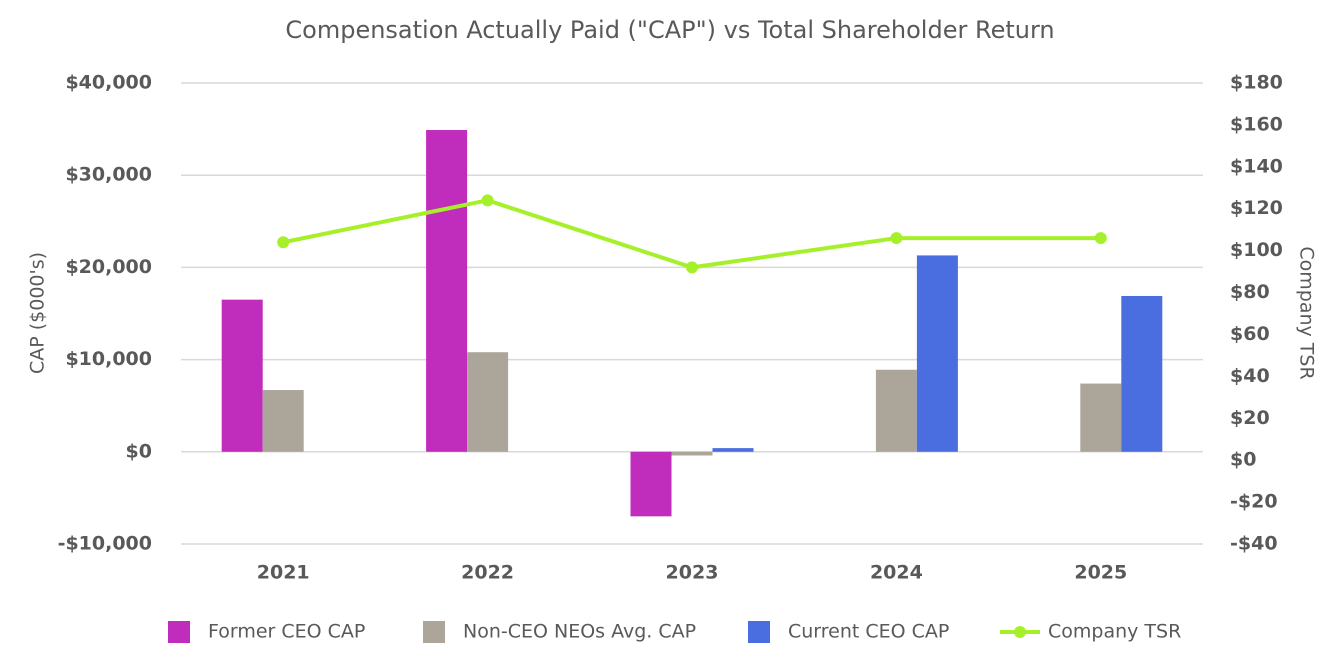  I want to click on y-tick-label: $20,000, so click(108, 267).